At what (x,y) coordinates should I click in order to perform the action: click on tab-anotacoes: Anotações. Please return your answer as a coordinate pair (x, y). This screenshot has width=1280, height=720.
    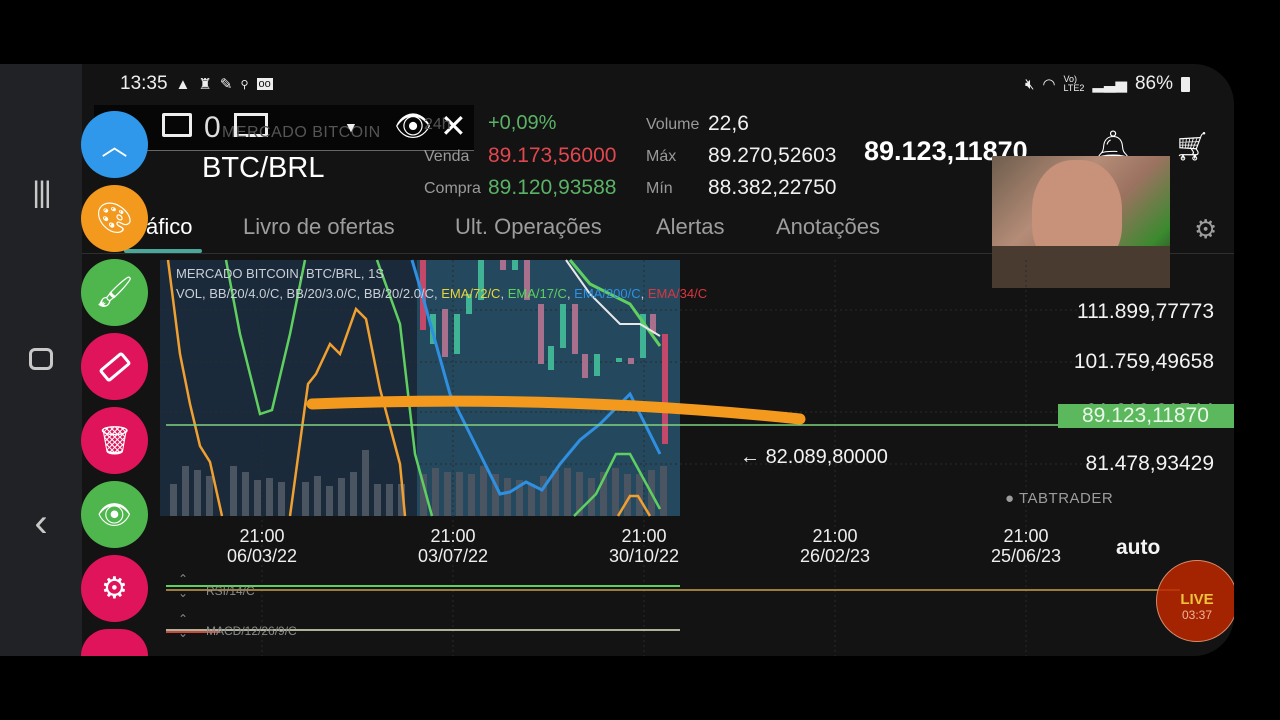
    Looking at the image, I should click on (828, 226).